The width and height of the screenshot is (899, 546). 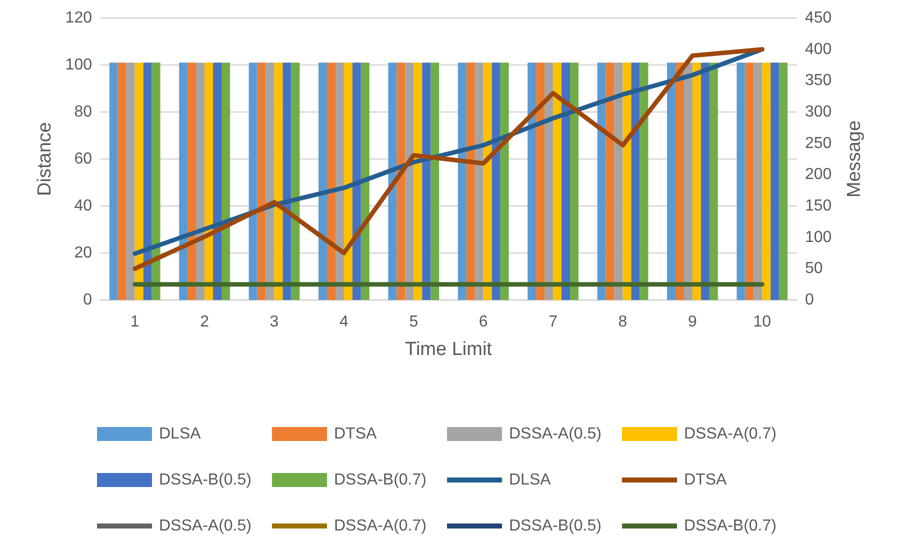 I want to click on y-tick-label: 100, so click(x=78, y=65).